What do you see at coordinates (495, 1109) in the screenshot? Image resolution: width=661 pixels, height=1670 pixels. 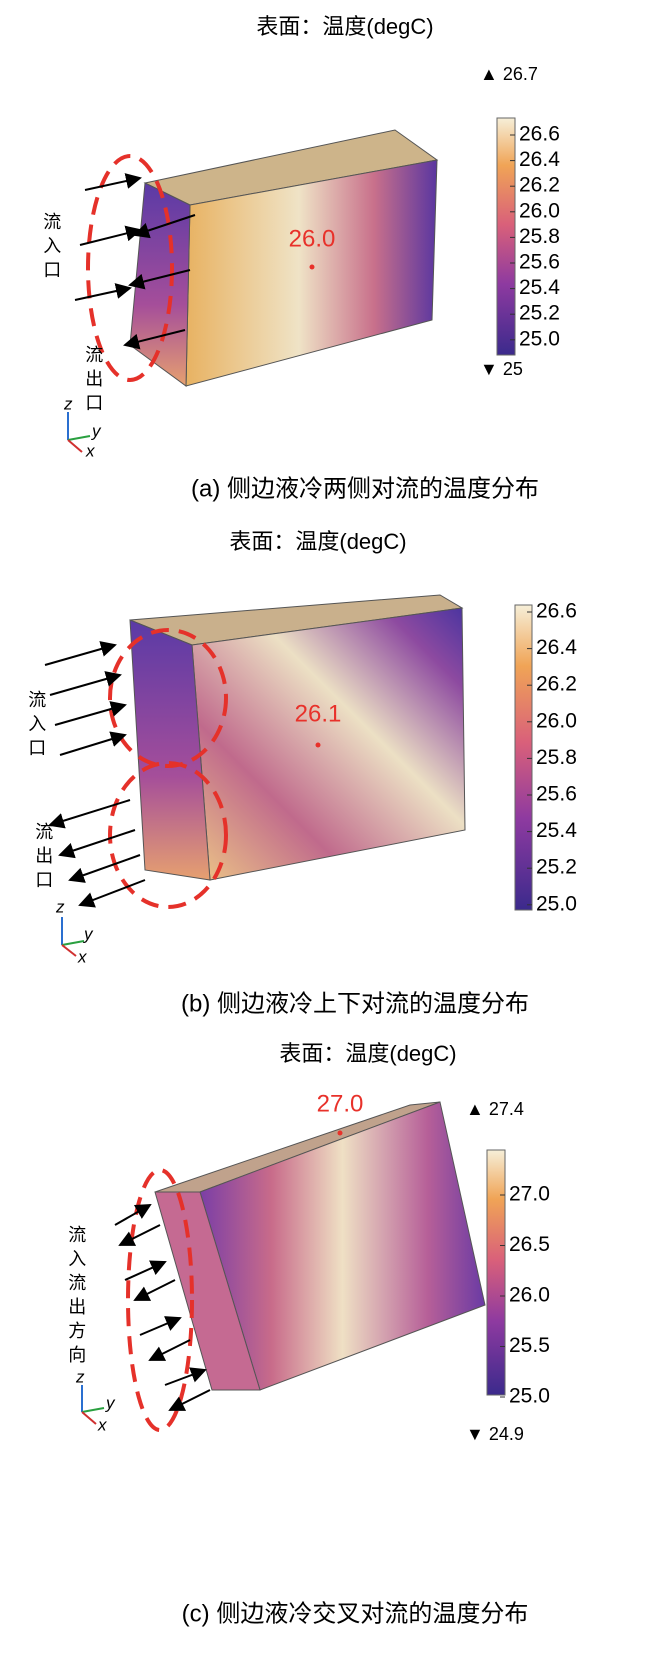 I see `max-label: ▲ 27.4` at bounding box center [495, 1109].